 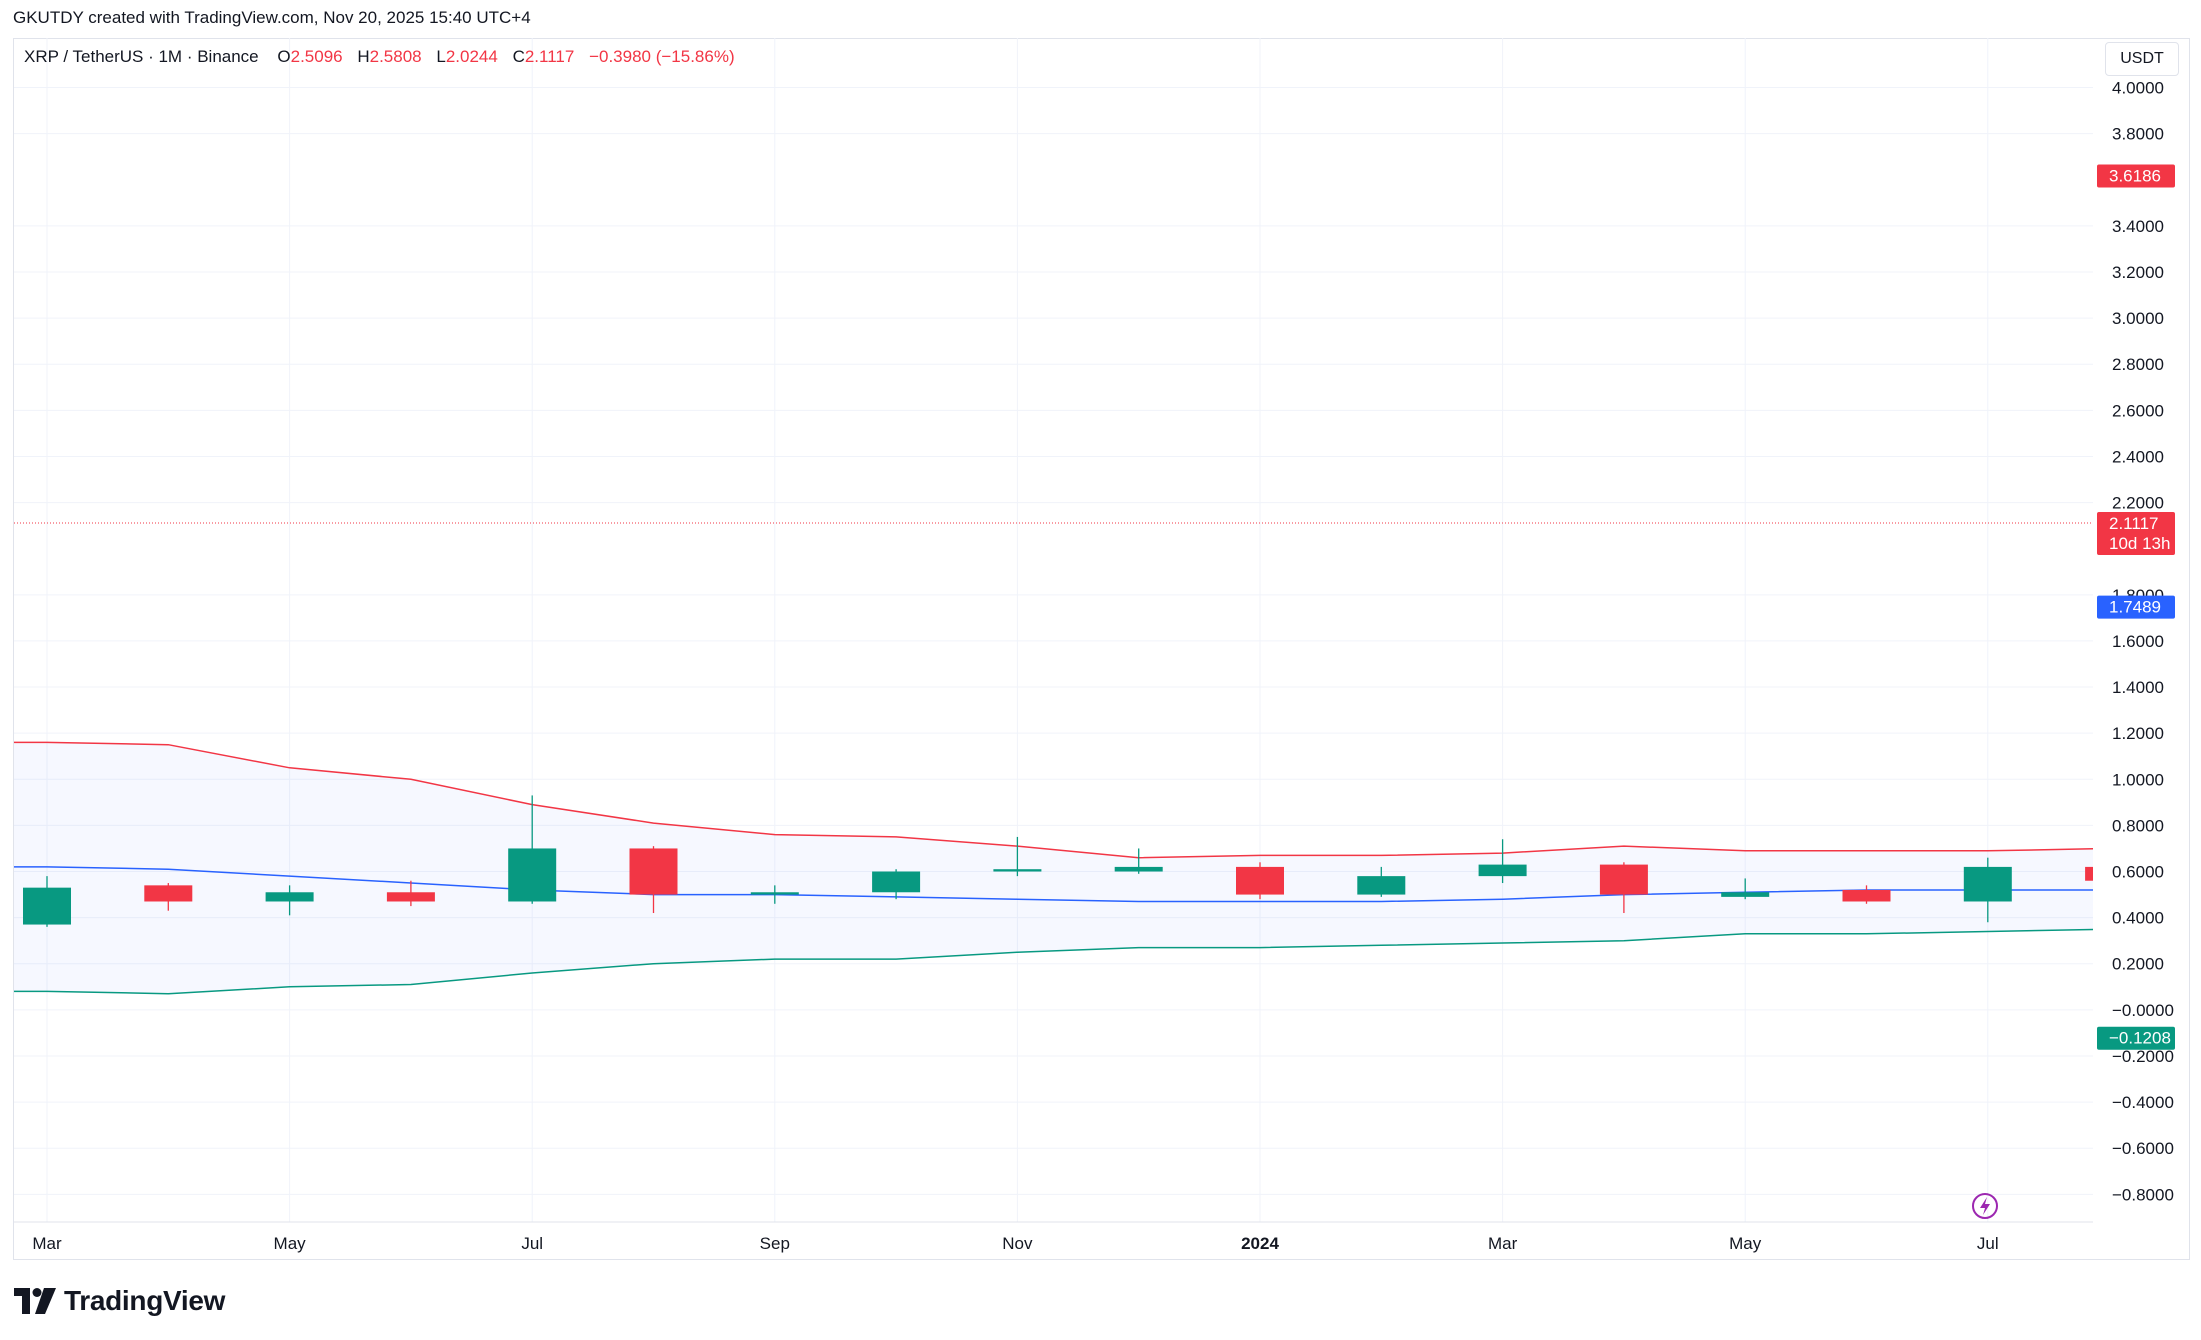 What do you see at coordinates (284, 56) in the screenshot?
I see `open-label: O` at bounding box center [284, 56].